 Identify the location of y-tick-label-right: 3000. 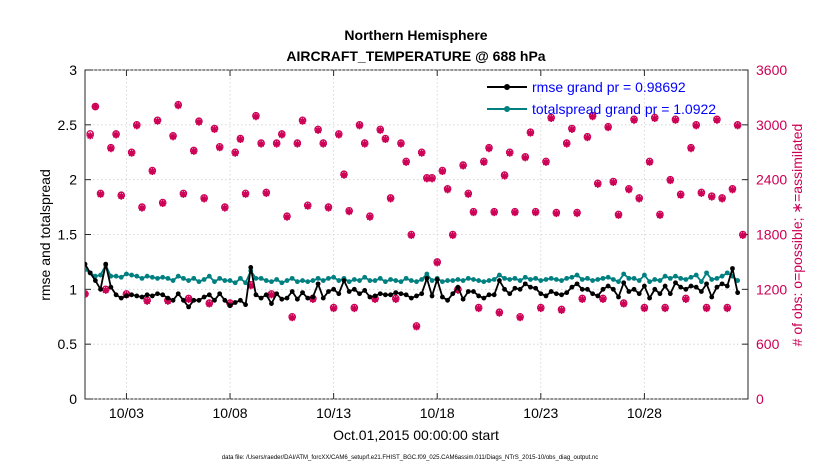
(771, 125).